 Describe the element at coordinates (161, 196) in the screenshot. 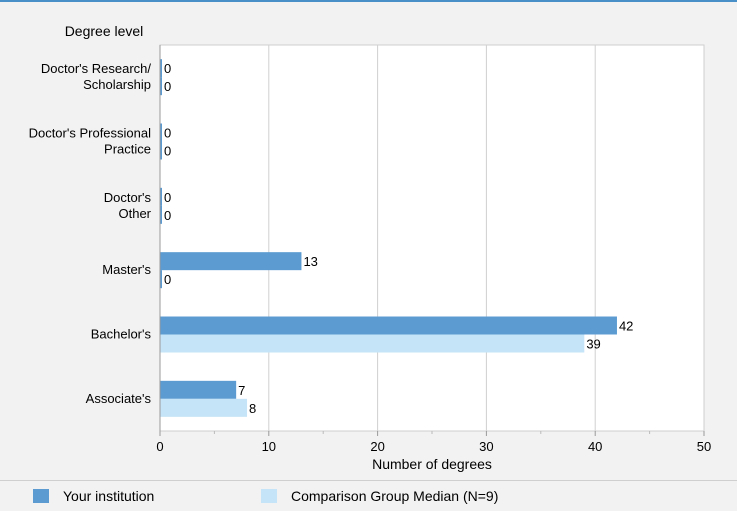

I see `bar-series0-cat2` at that location.